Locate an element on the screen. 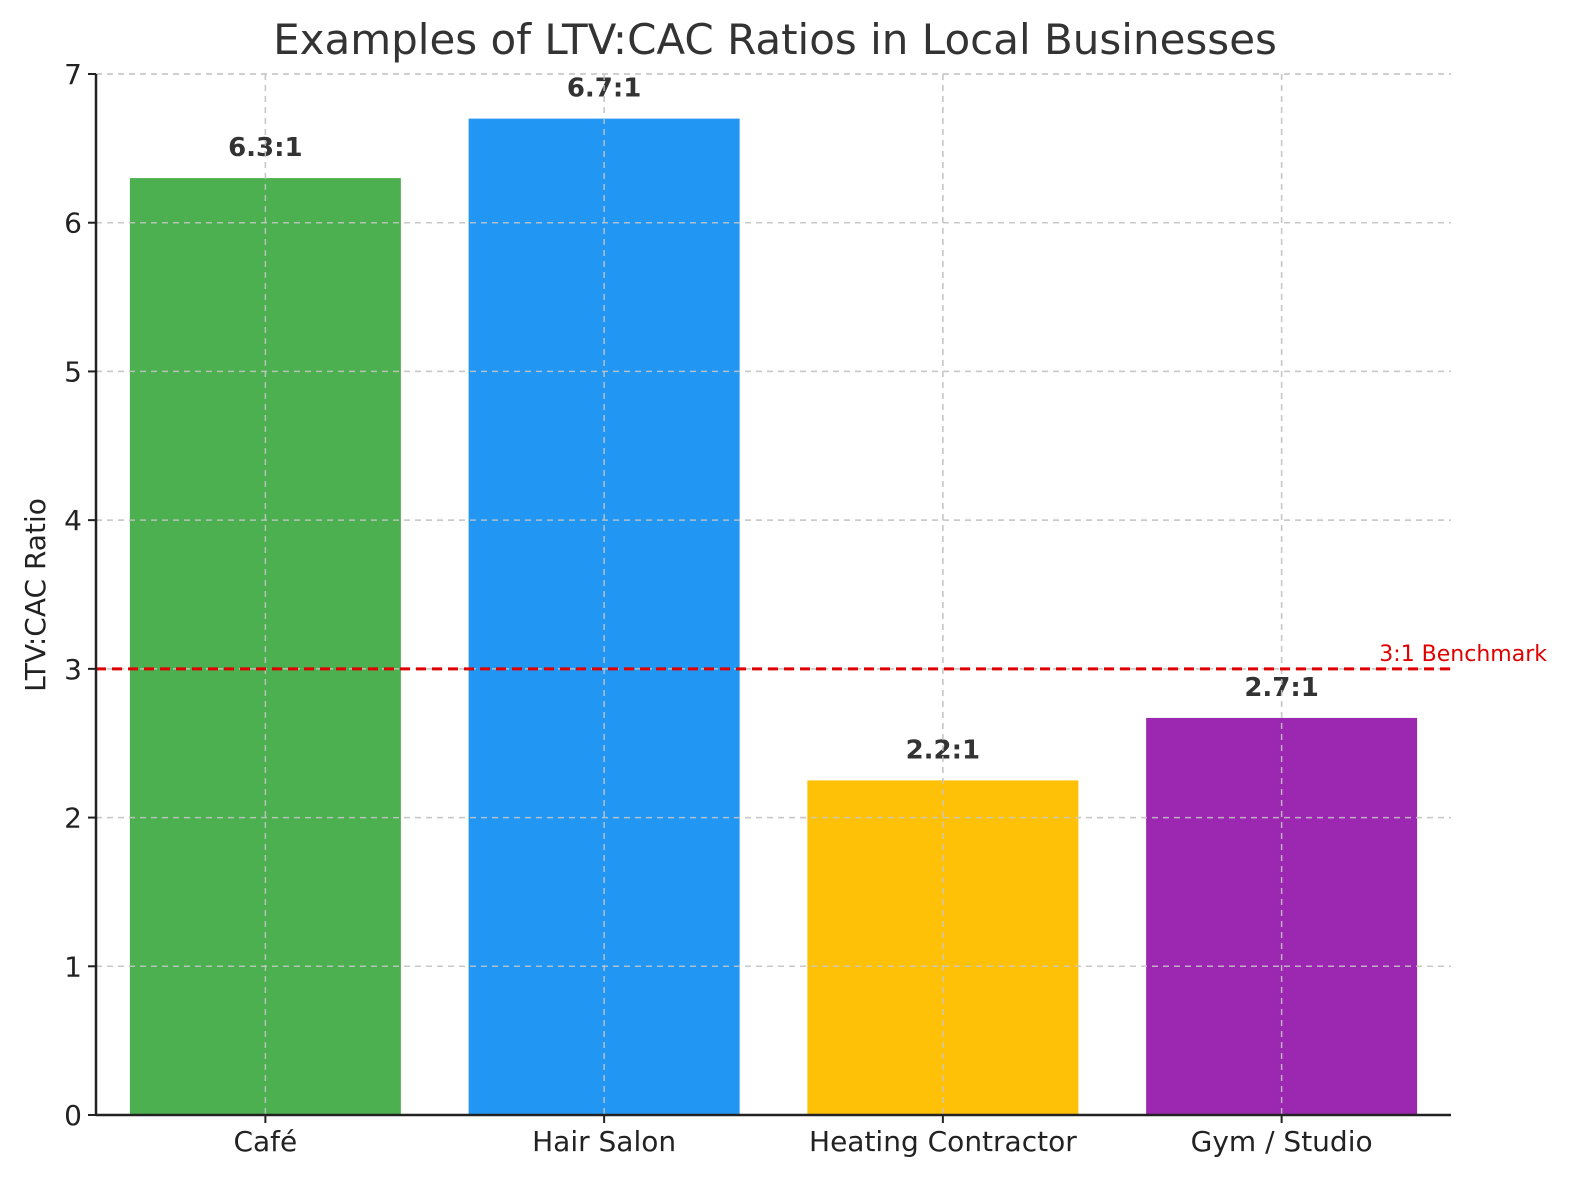 This screenshot has height=1180, width=1571. x-tick-label: Heating Contractor is located at coordinates (943, 1141).